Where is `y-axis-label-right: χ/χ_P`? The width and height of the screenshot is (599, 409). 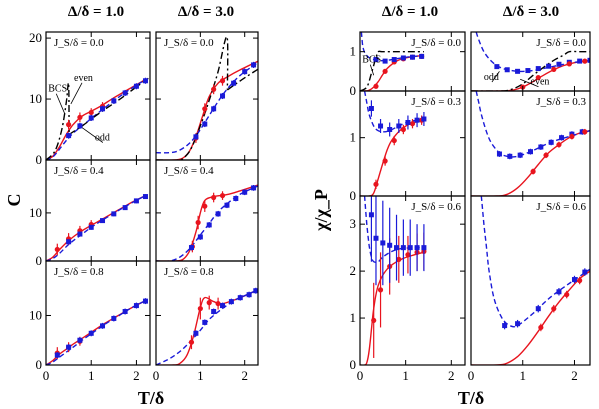
y-axis-label-right: χ/χ_P is located at coordinates (321, 210).